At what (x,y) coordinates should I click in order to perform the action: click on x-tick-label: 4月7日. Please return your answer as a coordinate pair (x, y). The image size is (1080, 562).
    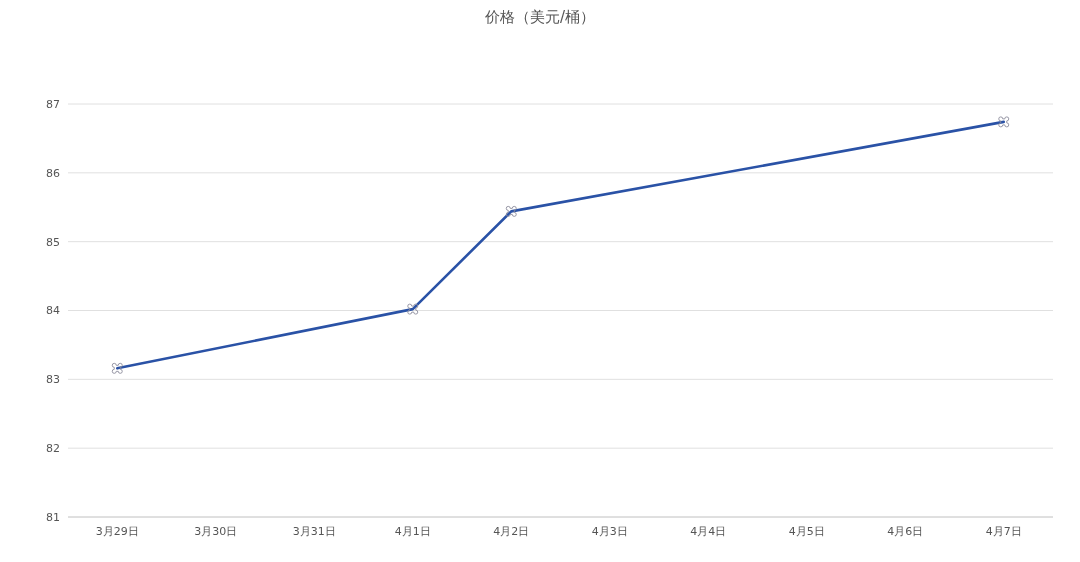
    Looking at the image, I should click on (1003, 531).